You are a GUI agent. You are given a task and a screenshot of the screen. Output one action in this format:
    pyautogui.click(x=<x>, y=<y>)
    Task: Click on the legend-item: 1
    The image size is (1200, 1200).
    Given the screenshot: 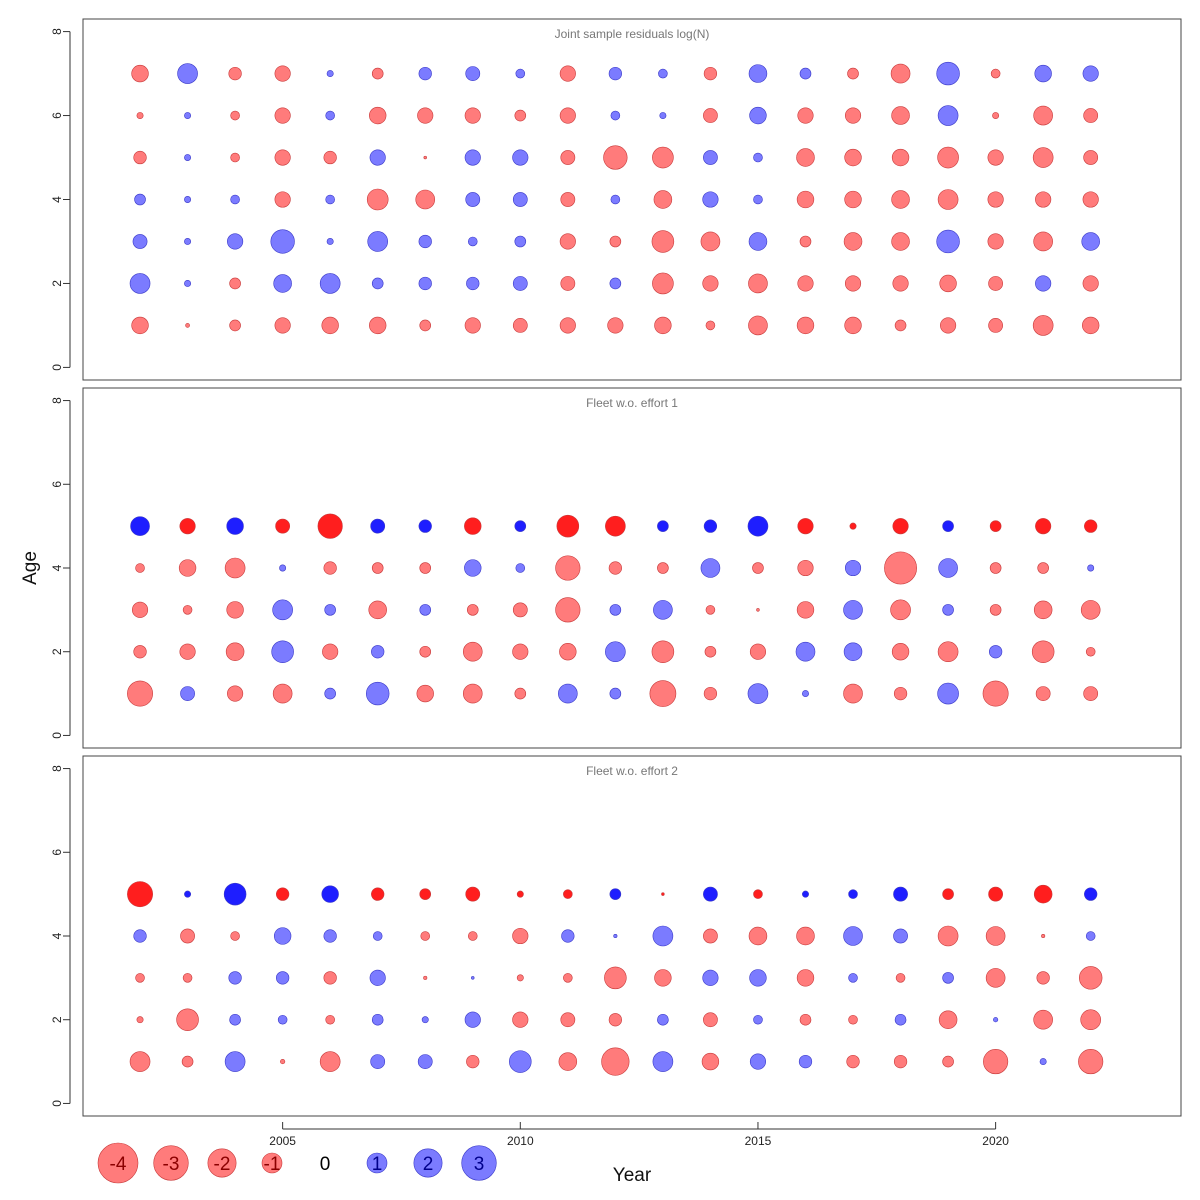 What is the action you would take?
    pyautogui.click(x=377, y=1163)
    